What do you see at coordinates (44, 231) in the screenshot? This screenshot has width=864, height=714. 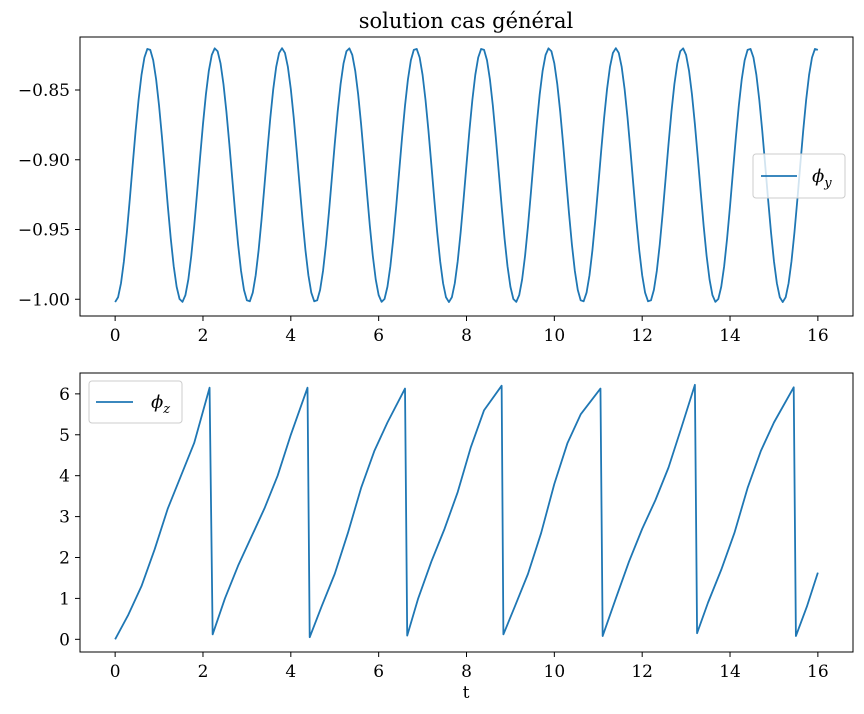 I see `y-tick-label: −0.95` at bounding box center [44, 231].